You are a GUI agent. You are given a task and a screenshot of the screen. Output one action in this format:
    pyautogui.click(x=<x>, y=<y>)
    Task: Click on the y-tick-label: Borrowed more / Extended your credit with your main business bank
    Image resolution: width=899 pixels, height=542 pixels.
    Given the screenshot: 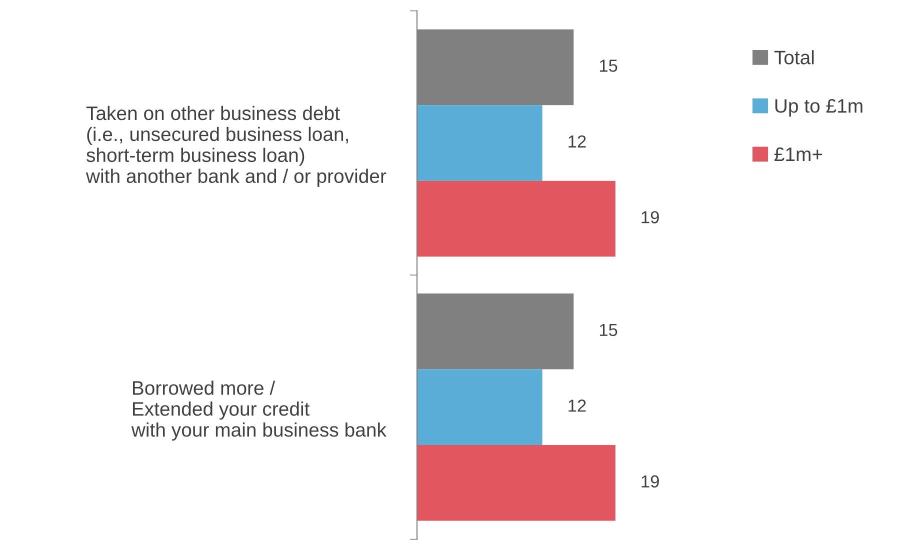 What is the action you would take?
    pyautogui.click(x=258, y=410)
    